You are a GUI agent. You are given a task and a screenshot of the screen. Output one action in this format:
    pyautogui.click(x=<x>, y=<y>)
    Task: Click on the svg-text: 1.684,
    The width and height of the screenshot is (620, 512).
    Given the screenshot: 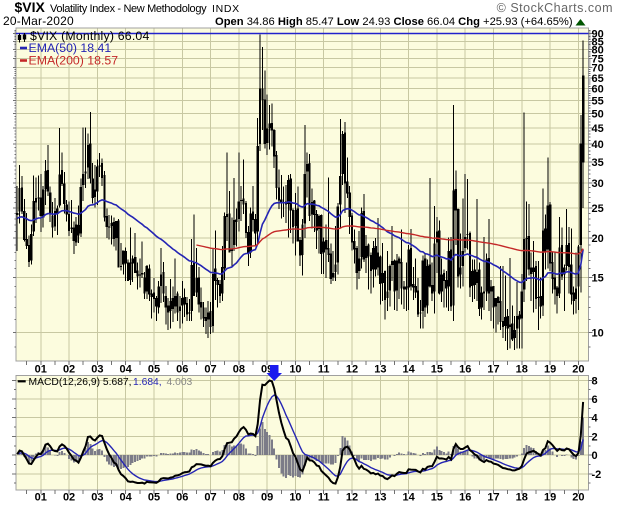 What is the action you would take?
    pyautogui.click(x=147, y=382)
    